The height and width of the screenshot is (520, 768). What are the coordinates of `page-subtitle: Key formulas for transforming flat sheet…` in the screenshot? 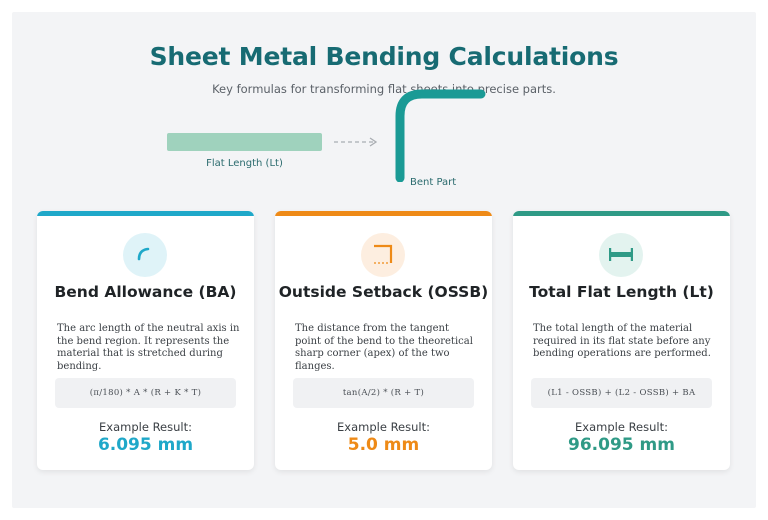 It's located at (384, 89).